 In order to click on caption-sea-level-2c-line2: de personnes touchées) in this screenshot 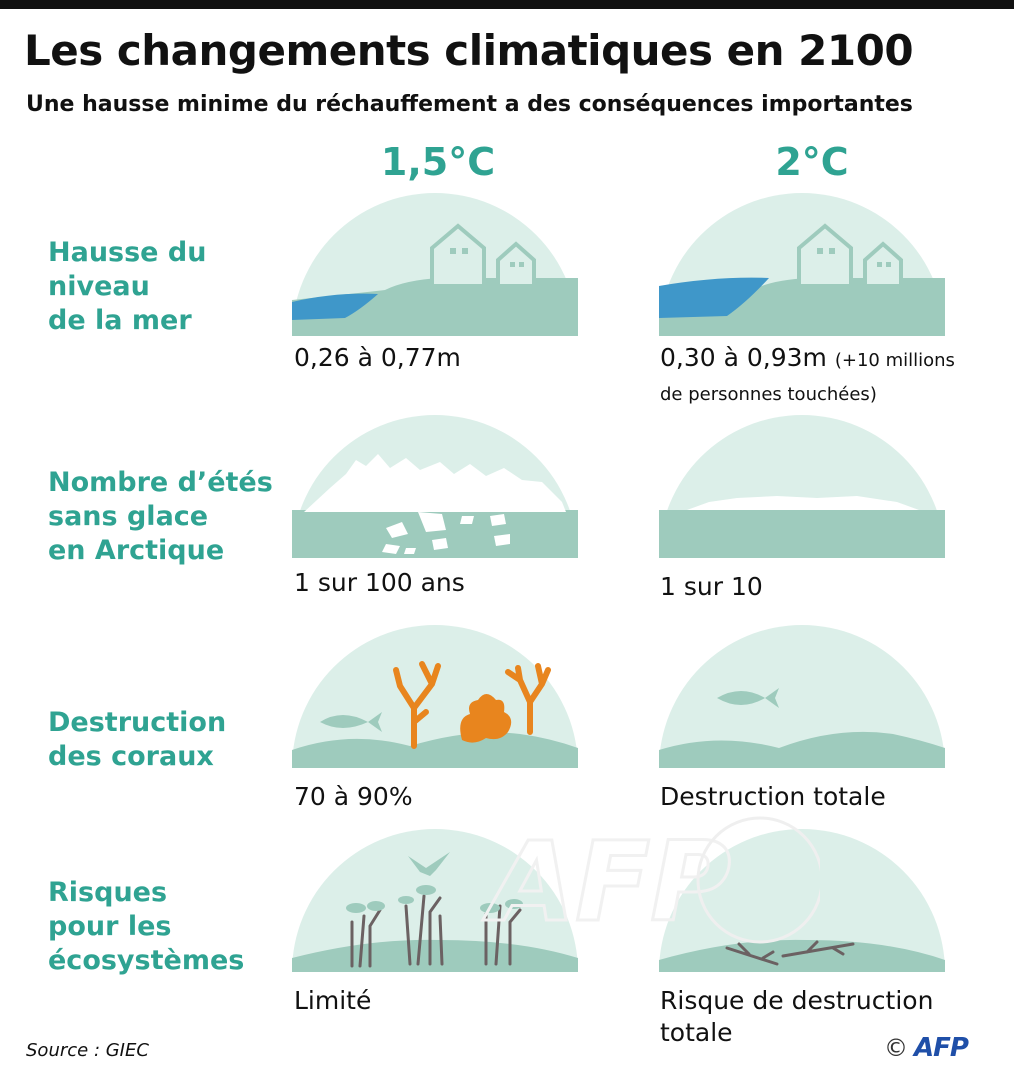, I will do `click(768, 394)`.